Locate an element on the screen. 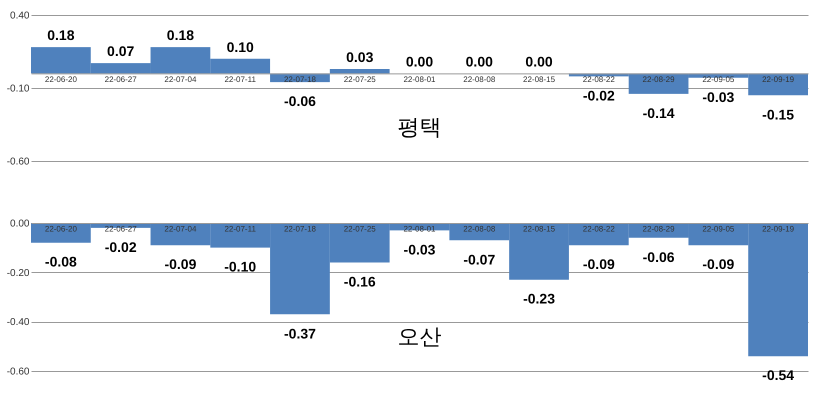  y-tick-label: 0.40 is located at coordinates (20, 16).